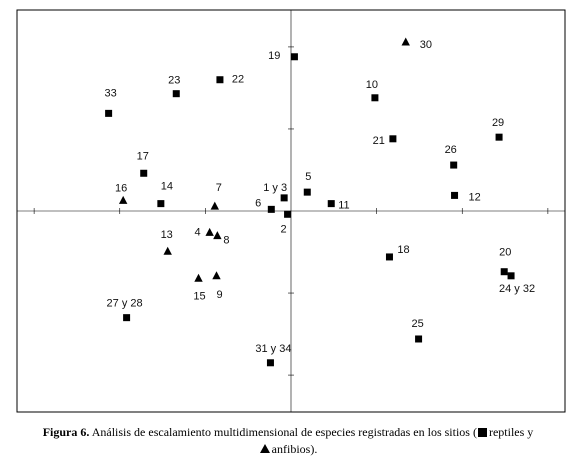  Describe the element at coordinates (174, 81) in the screenshot. I see `point-label: 23` at that location.